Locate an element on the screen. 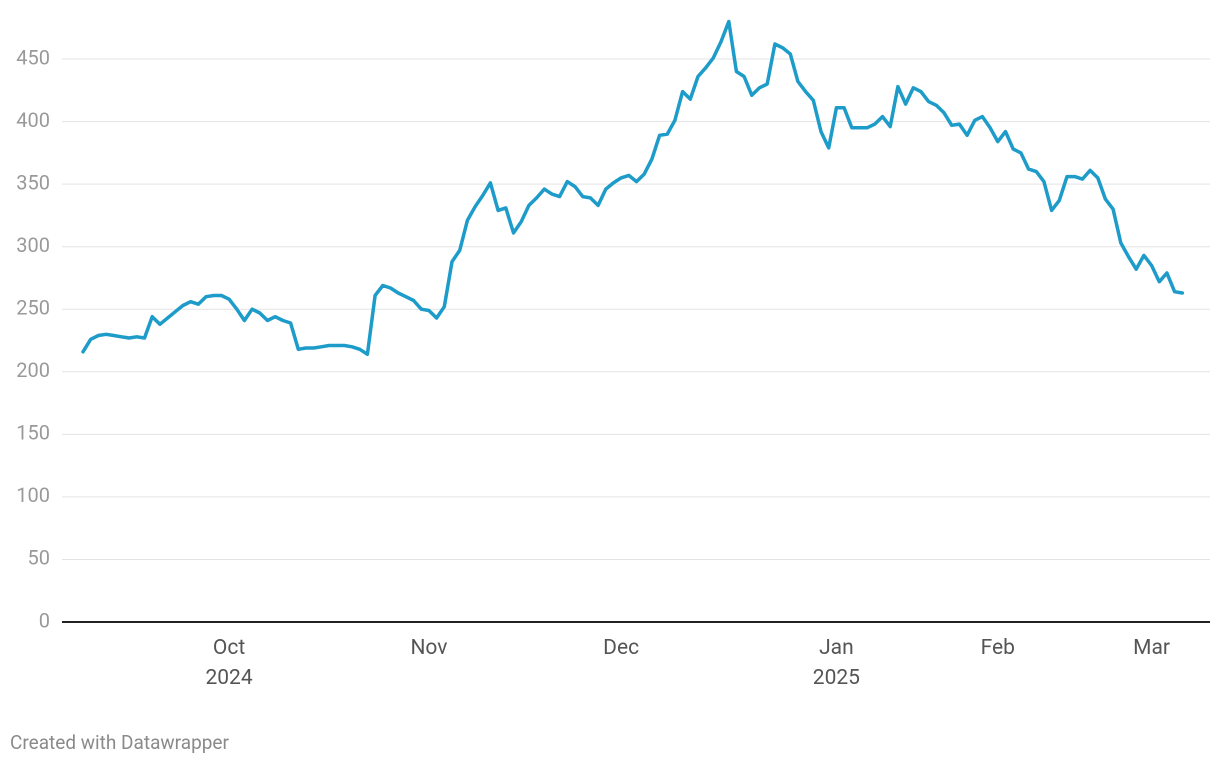 Image resolution: width=1220 pixels, height=768 pixels. x-tick-label: Oct 2024 is located at coordinates (229, 663).